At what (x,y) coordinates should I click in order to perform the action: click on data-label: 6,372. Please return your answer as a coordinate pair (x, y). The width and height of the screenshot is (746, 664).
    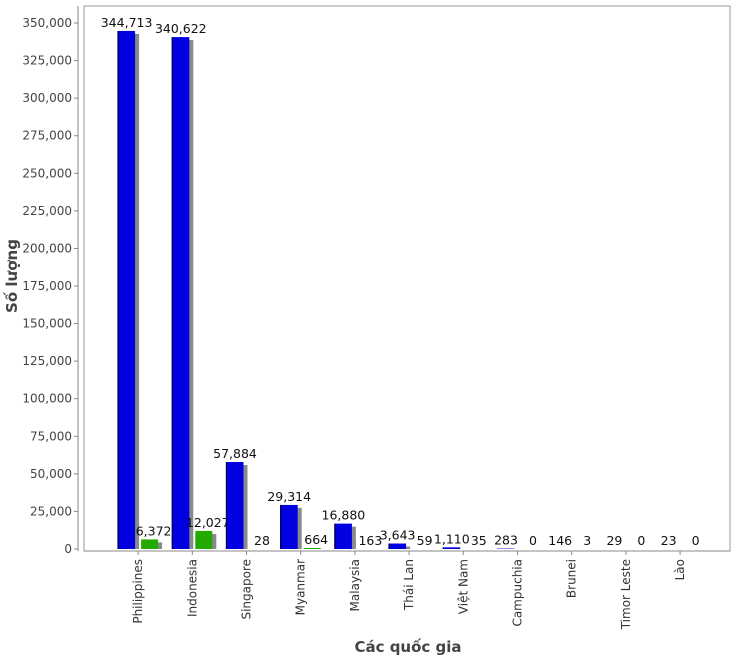
    Looking at the image, I should click on (154, 530).